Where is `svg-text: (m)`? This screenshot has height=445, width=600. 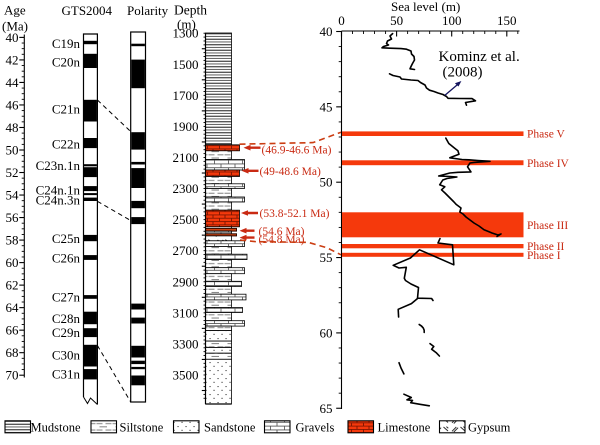 svg-text: (m) is located at coordinates (186, 24).